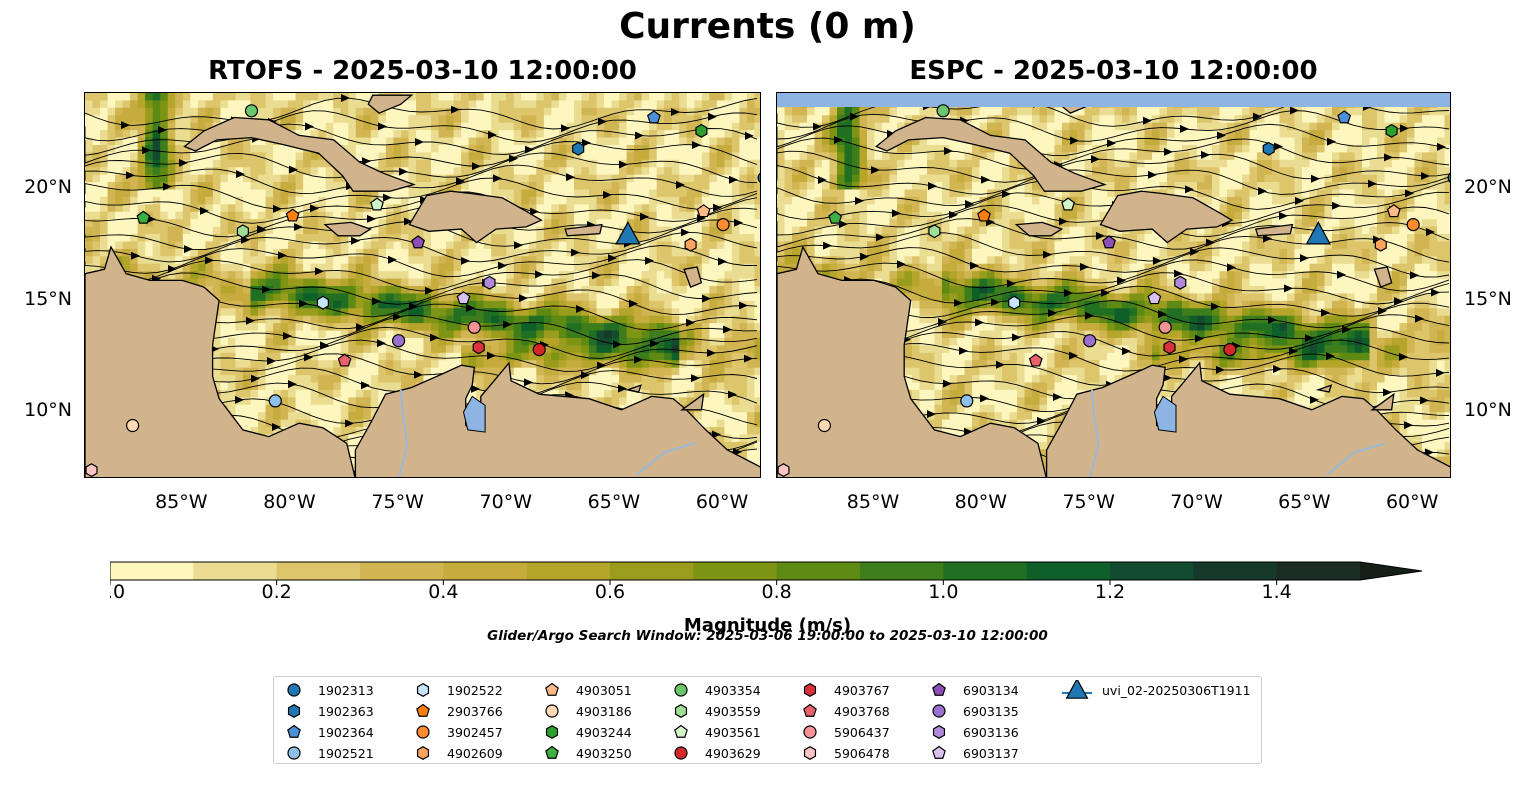  I want to click on colorbar-tick-label: 1.0, so click(943, 590).